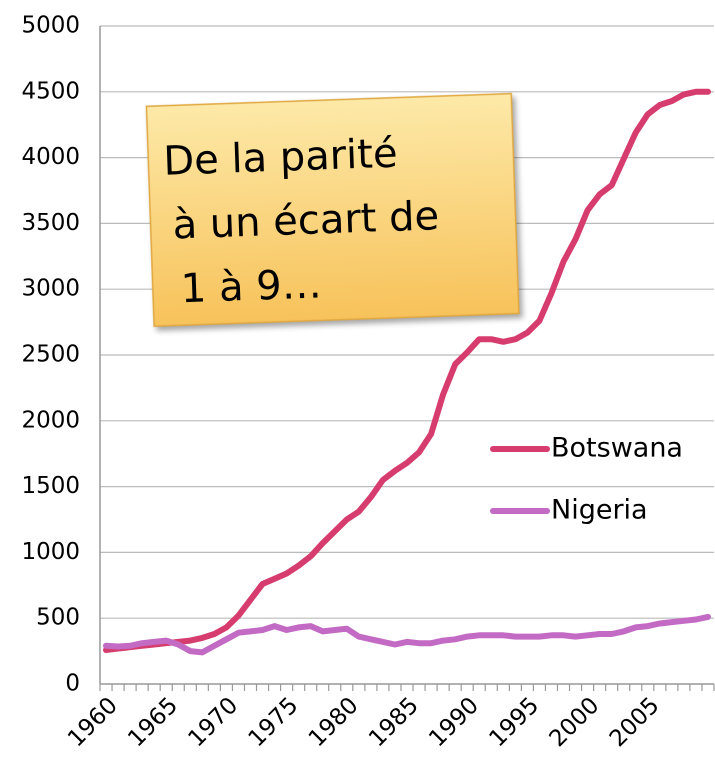  I want to click on y-tick-label: 1000, so click(50, 552).